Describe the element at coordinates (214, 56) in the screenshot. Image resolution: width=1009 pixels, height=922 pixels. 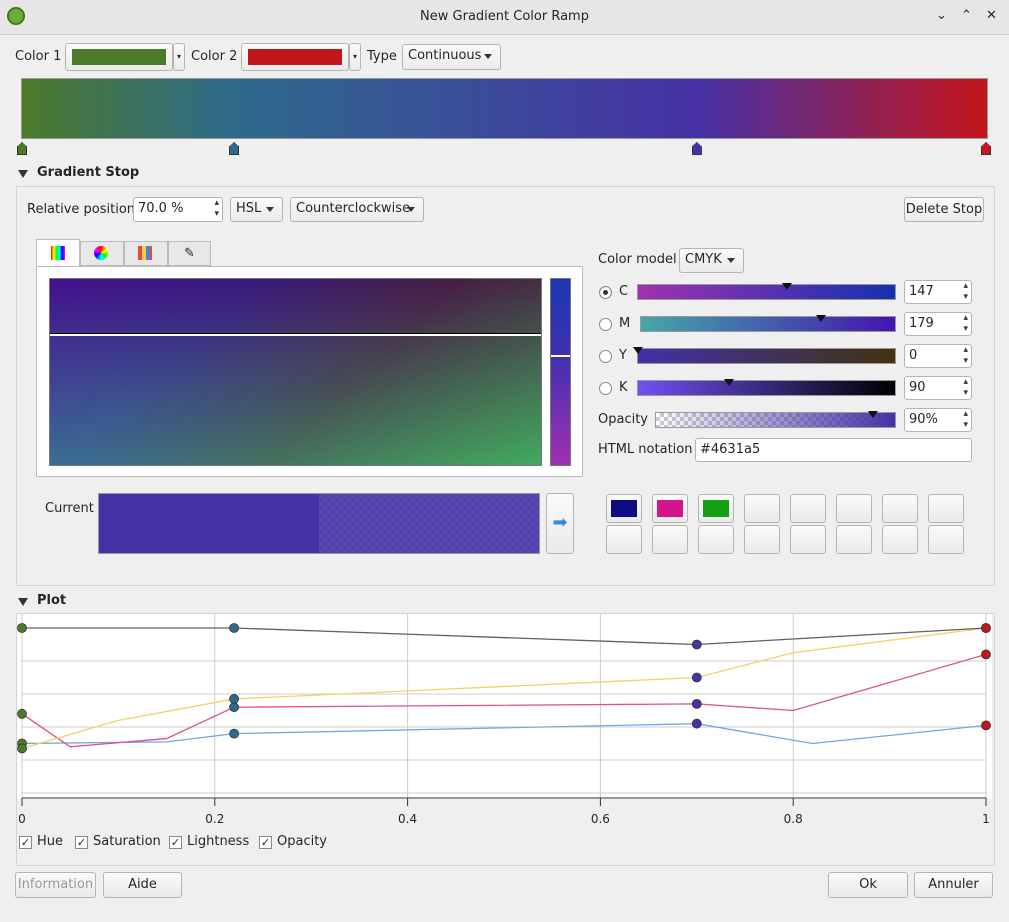
I see `color2-label: Color 2` at that location.